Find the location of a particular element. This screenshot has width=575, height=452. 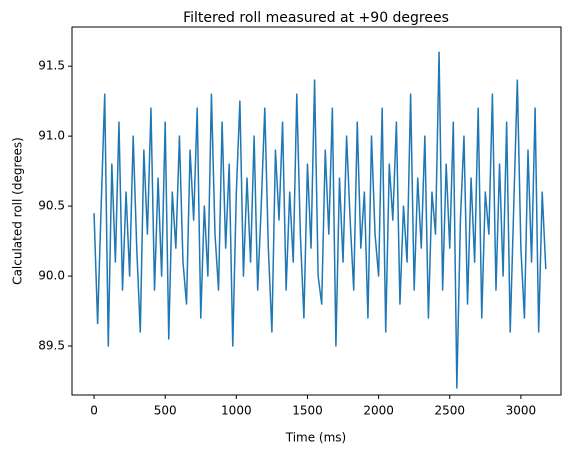

x-tick-label: 500 is located at coordinates (165, 411).